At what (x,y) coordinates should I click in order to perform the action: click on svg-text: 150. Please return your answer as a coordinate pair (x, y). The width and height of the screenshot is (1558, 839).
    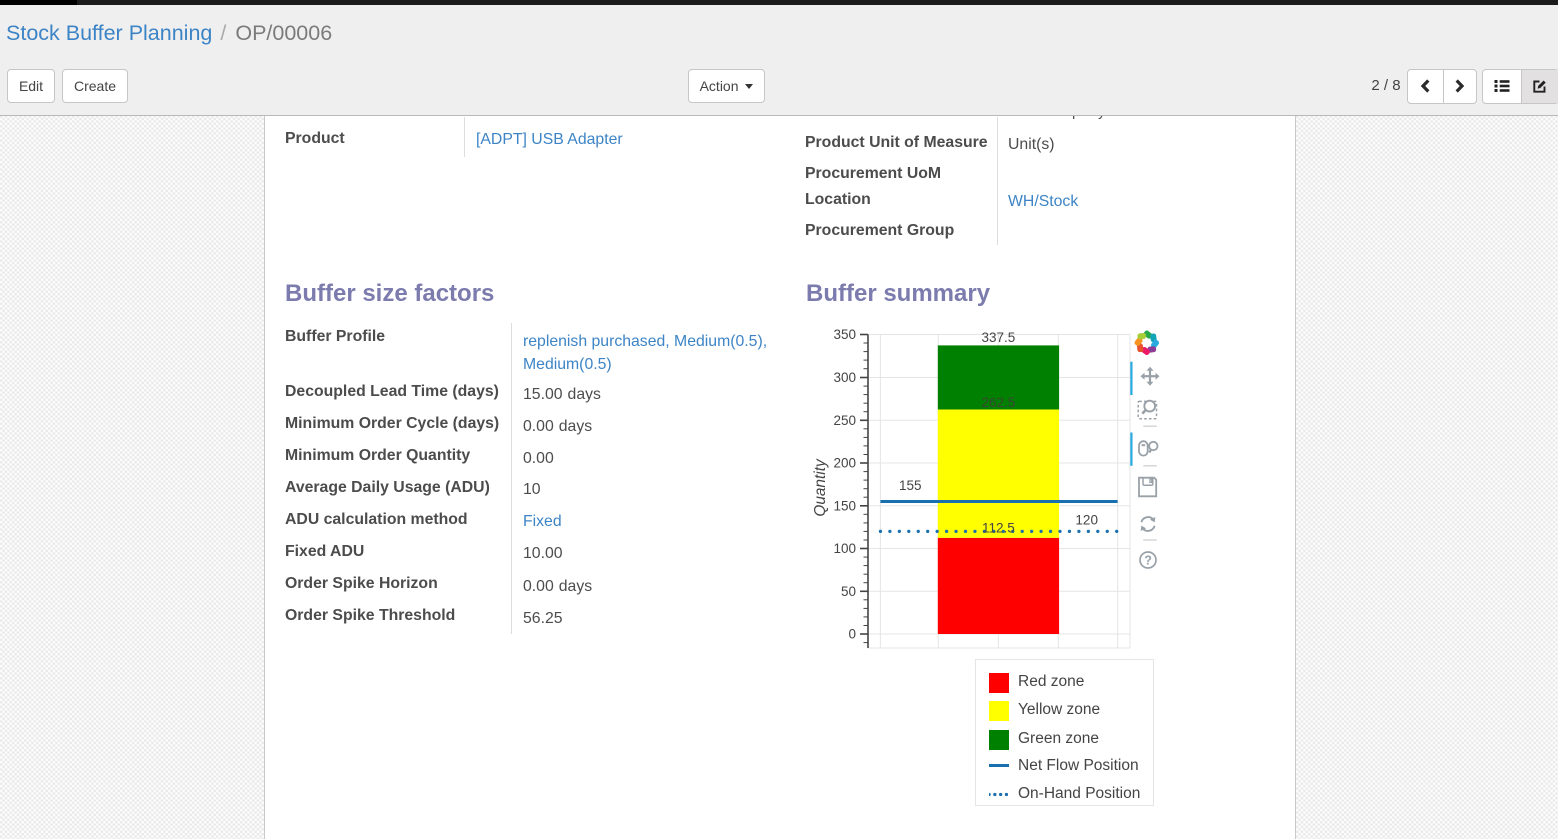
    Looking at the image, I should click on (844, 505).